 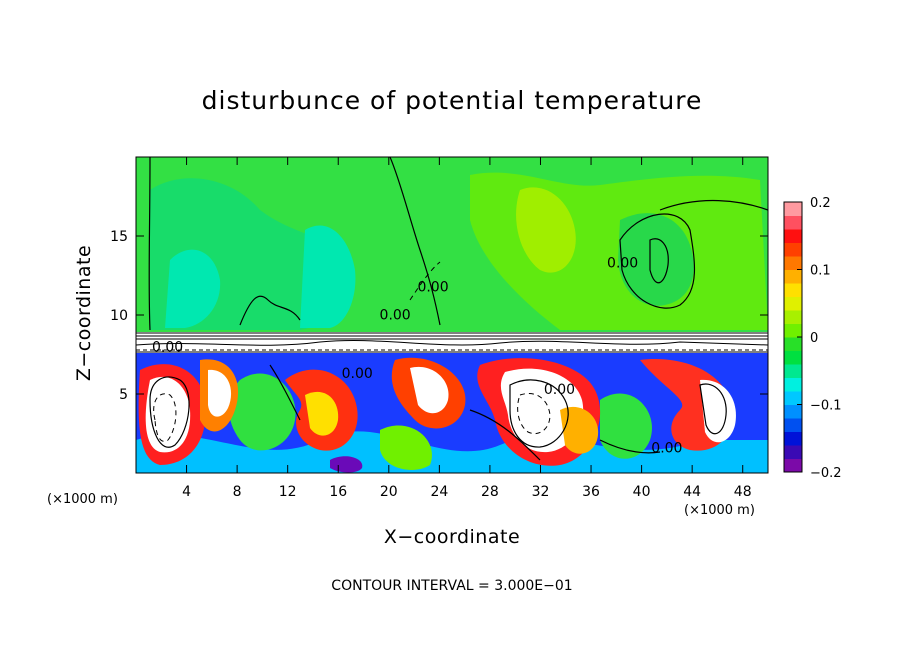 I want to click on x-axis-label: X−coordinate, so click(x=452, y=537).